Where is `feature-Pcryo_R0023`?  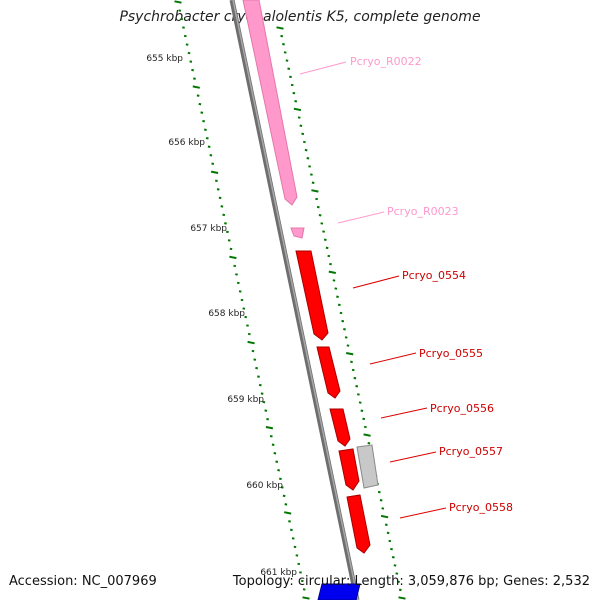
feature-Pcryo_R0023 is located at coordinates (297, 233).